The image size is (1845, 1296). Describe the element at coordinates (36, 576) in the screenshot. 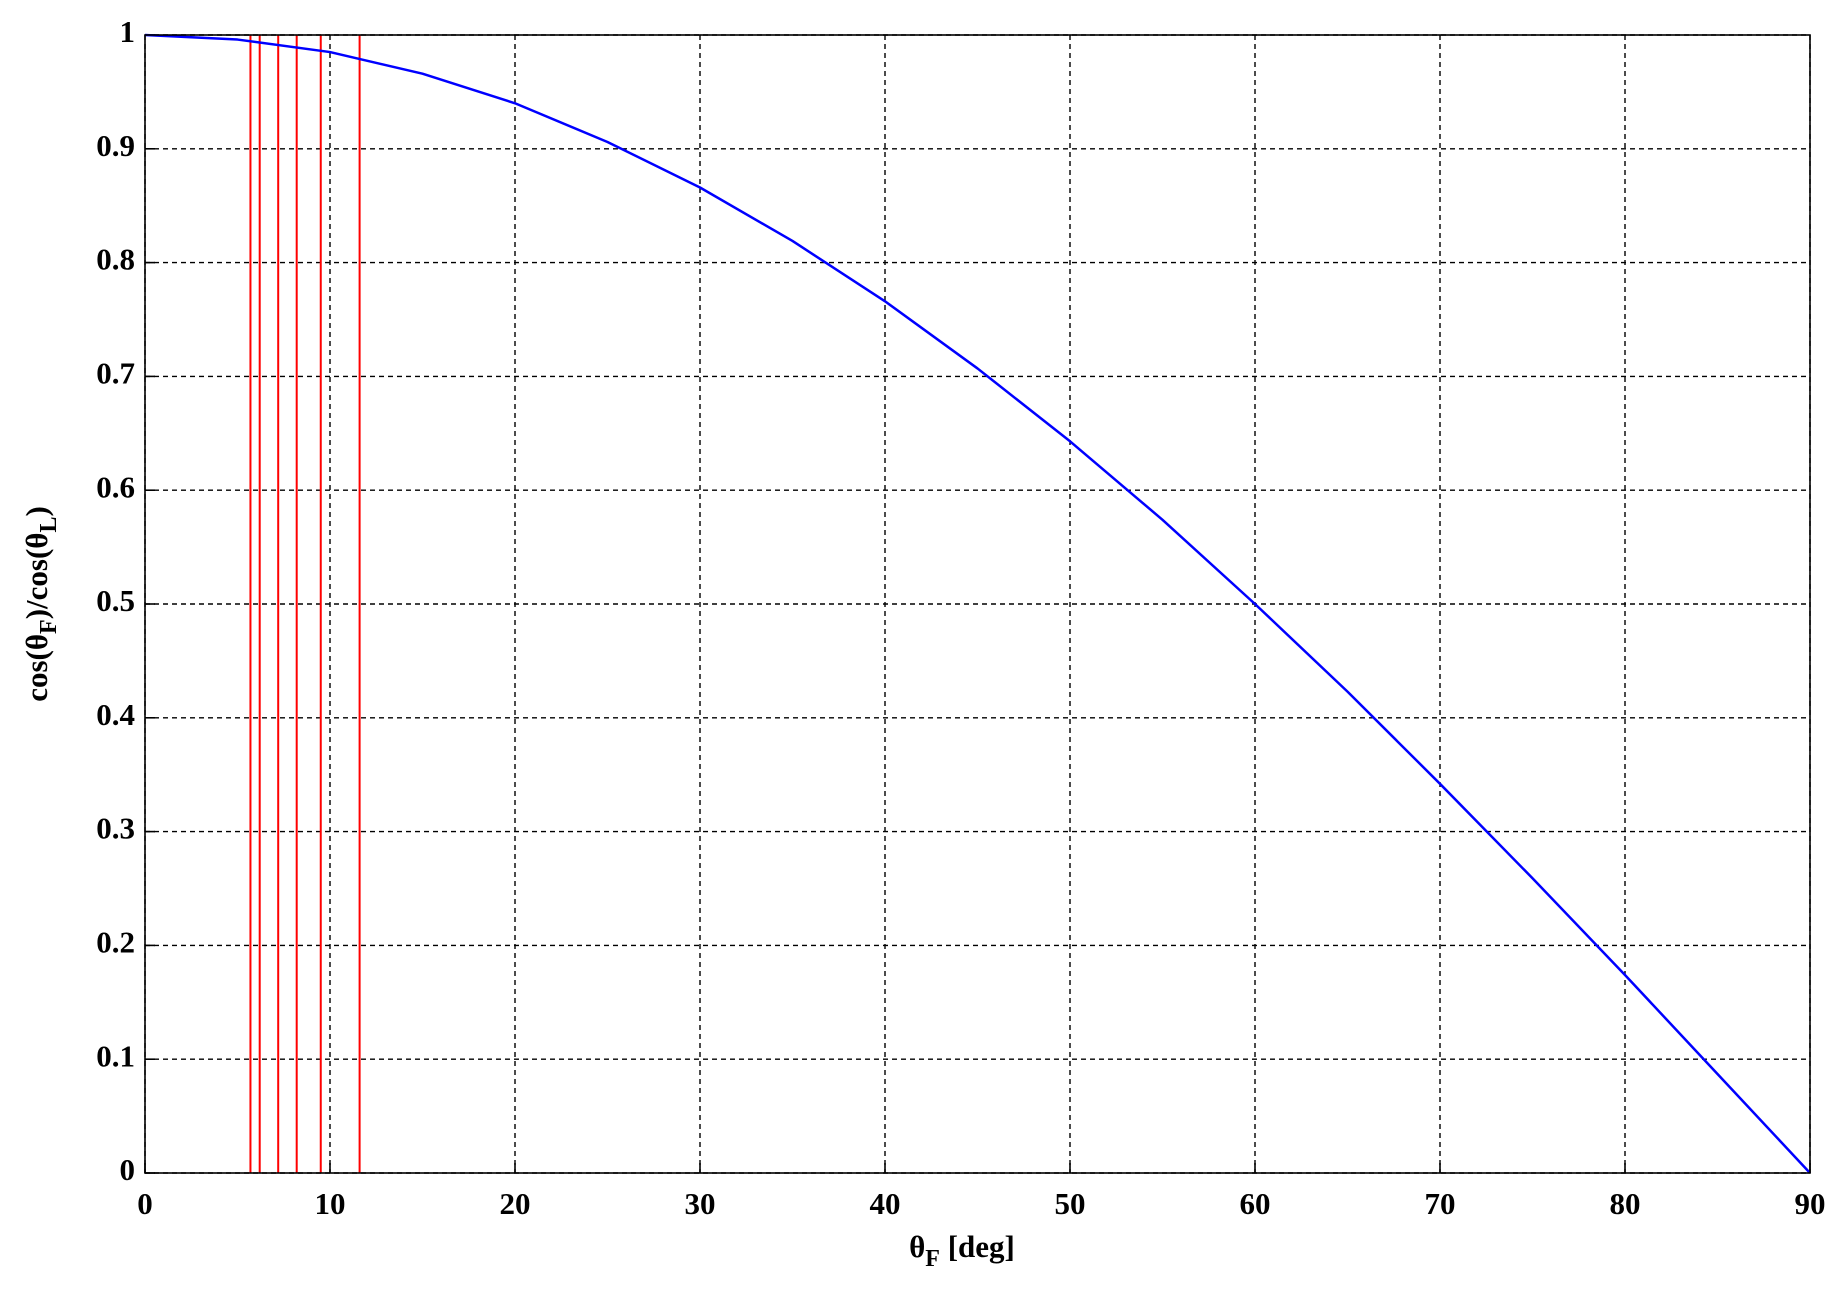

I see `y-label-part: )/cos(θ` at that location.